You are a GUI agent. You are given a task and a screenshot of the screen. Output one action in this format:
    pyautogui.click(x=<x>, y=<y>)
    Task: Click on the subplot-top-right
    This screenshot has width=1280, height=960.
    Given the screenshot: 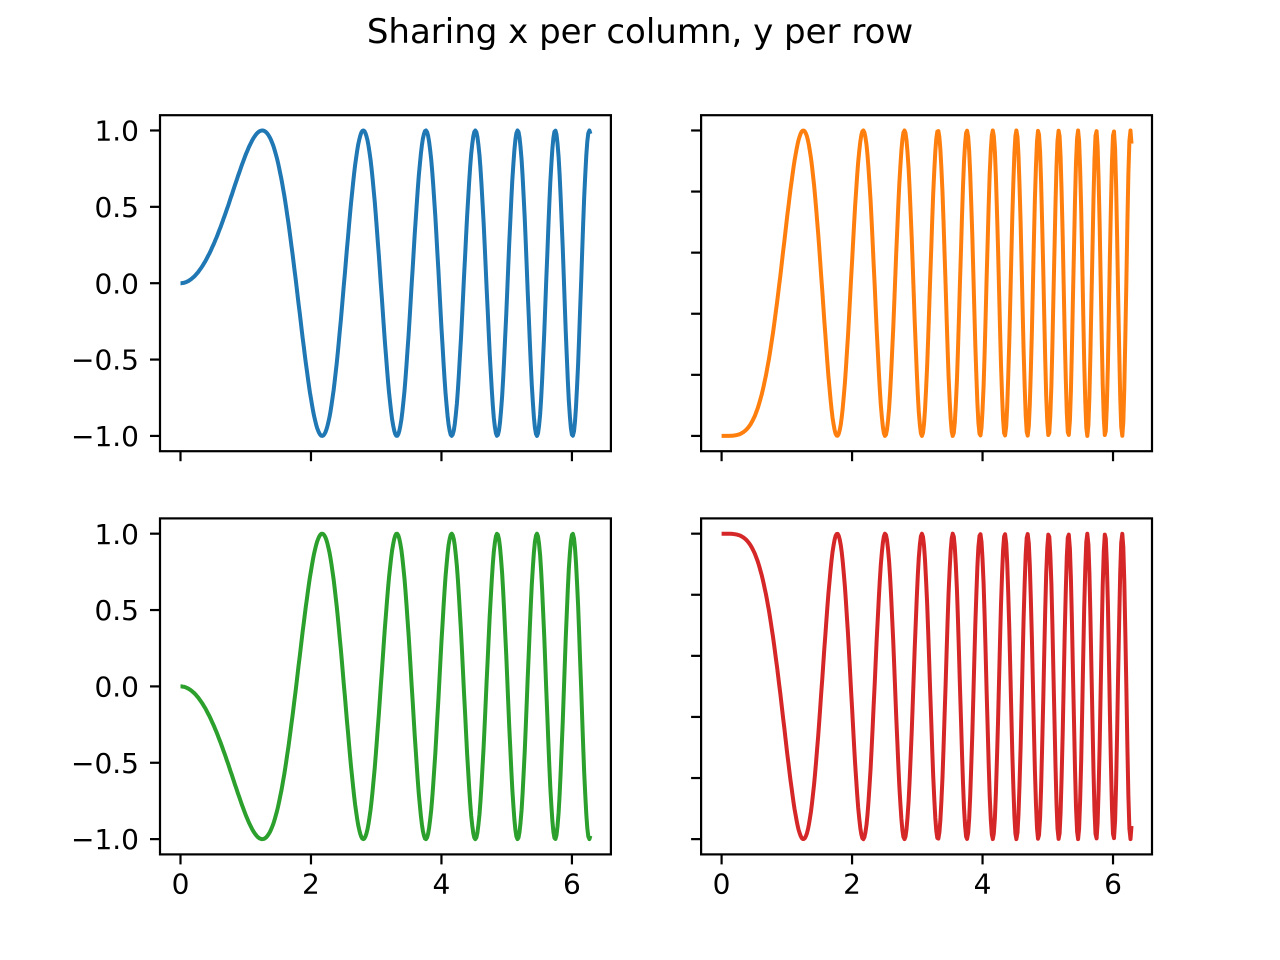 What is the action you would take?
    pyautogui.click(x=922, y=288)
    